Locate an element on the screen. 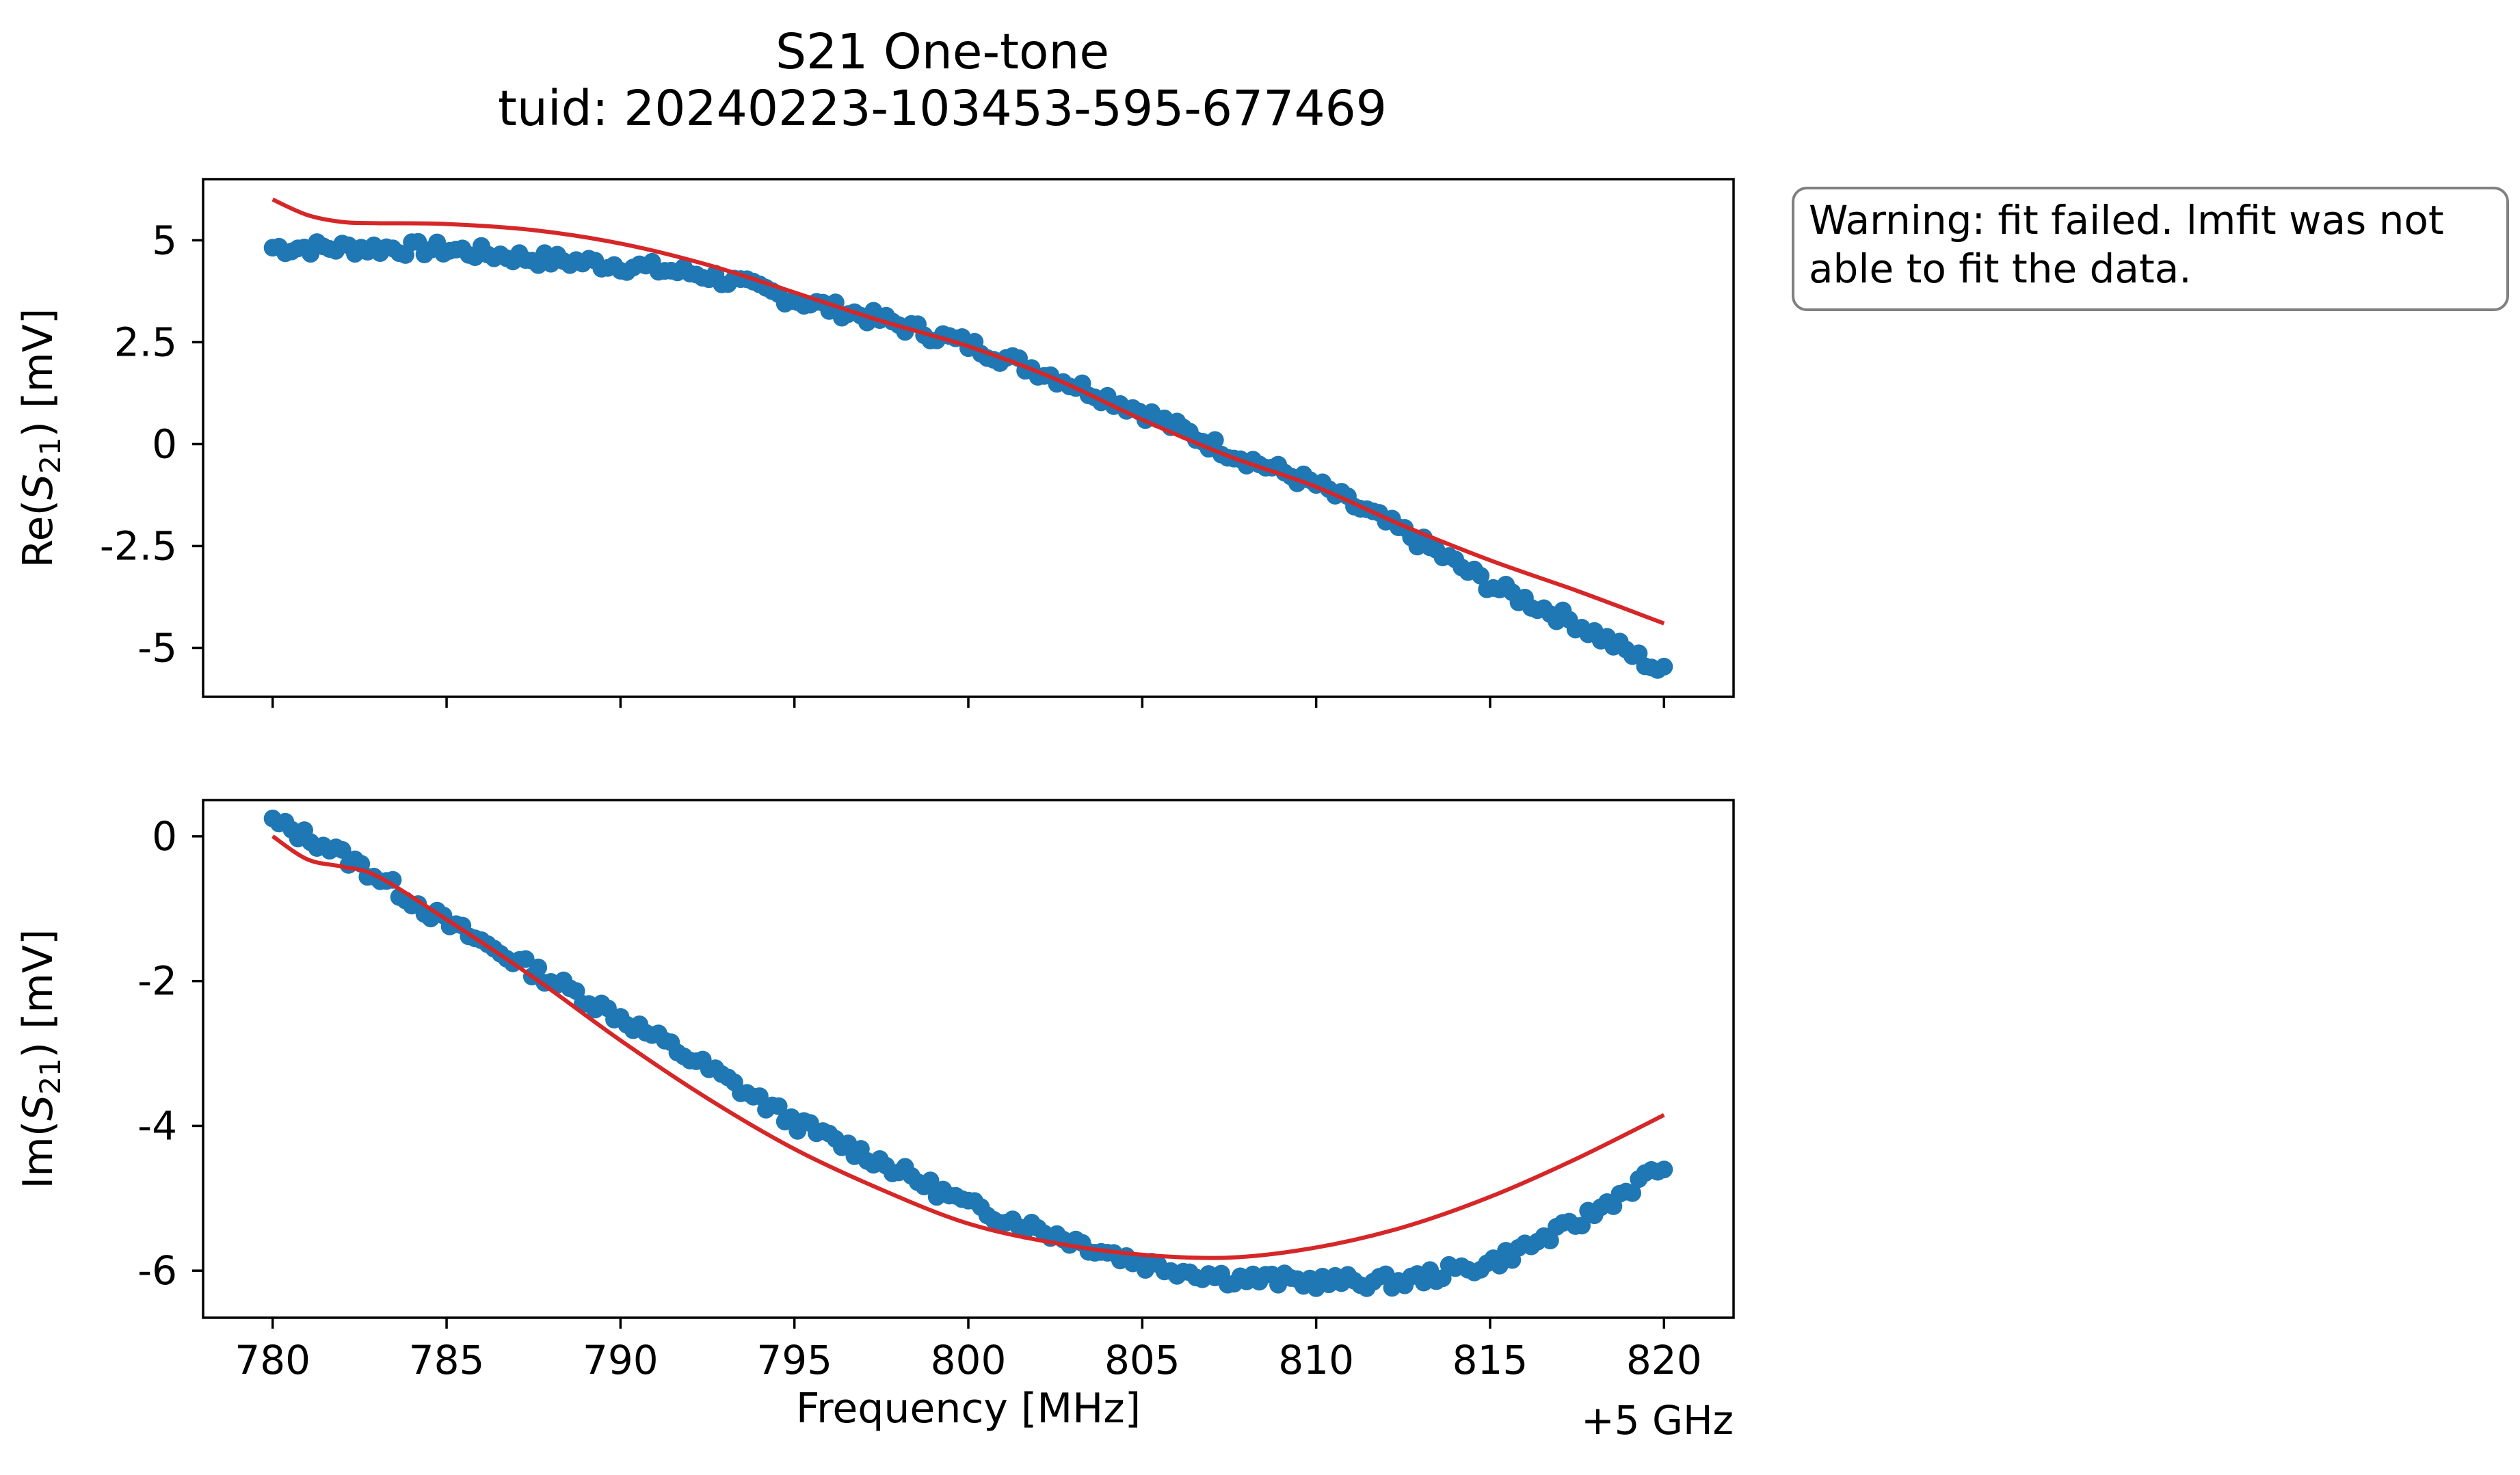 The height and width of the screenshot is (1475, 2520). top-ytick-label: 5 is located at coordinates (164, 240).